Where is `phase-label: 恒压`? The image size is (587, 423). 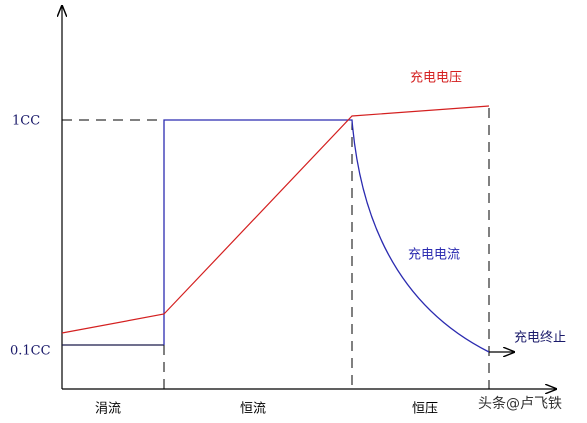 phase-label: 恒压 is located at coordinates (425, 409).